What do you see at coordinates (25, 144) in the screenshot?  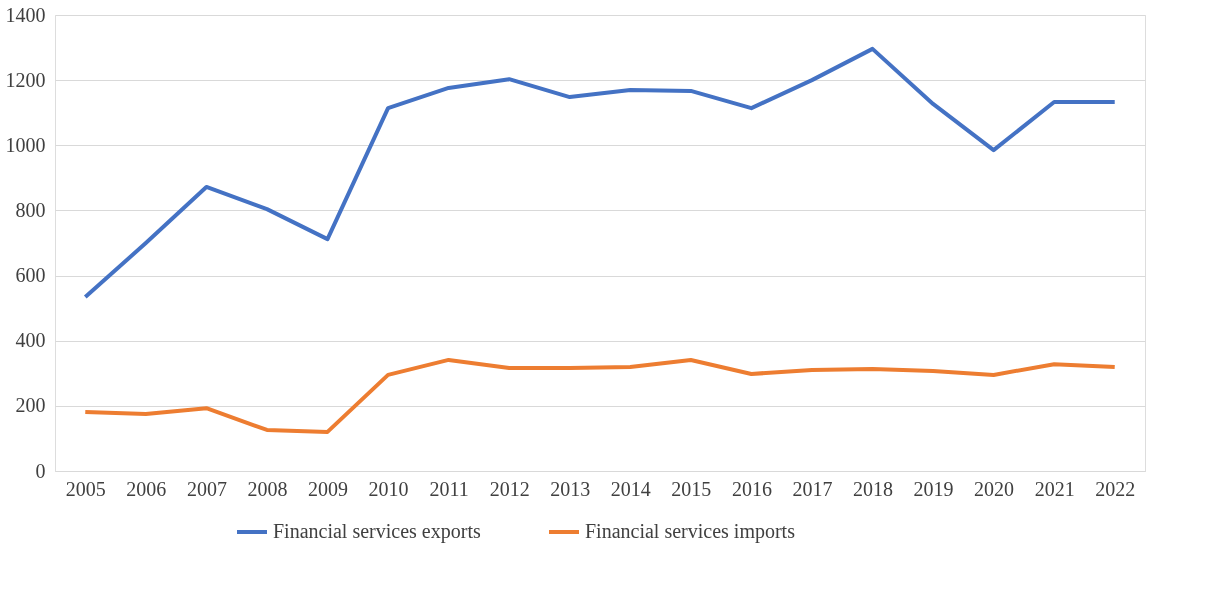 I see `y-tick-label: 1000` at bounding box center [25, 144].